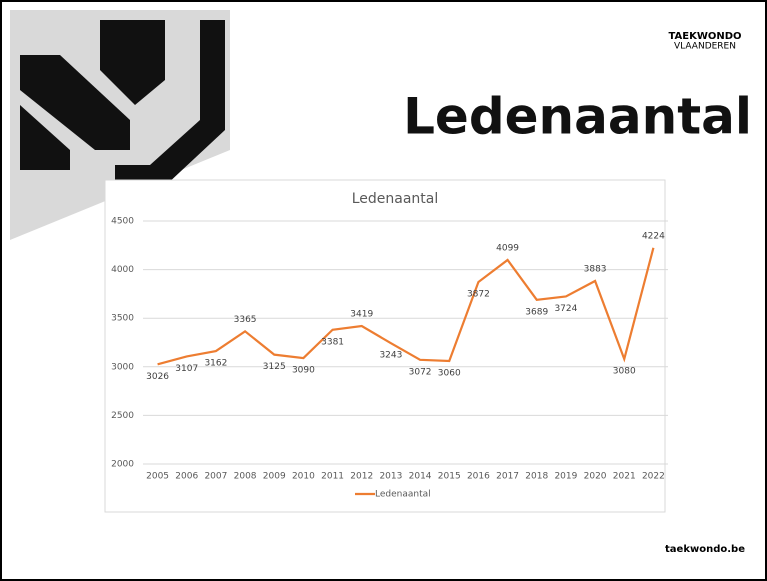  What do you see at coordinates (624, 372) in the screenshot?
I see `data-label: 3080` at bounding box center [624, 372].